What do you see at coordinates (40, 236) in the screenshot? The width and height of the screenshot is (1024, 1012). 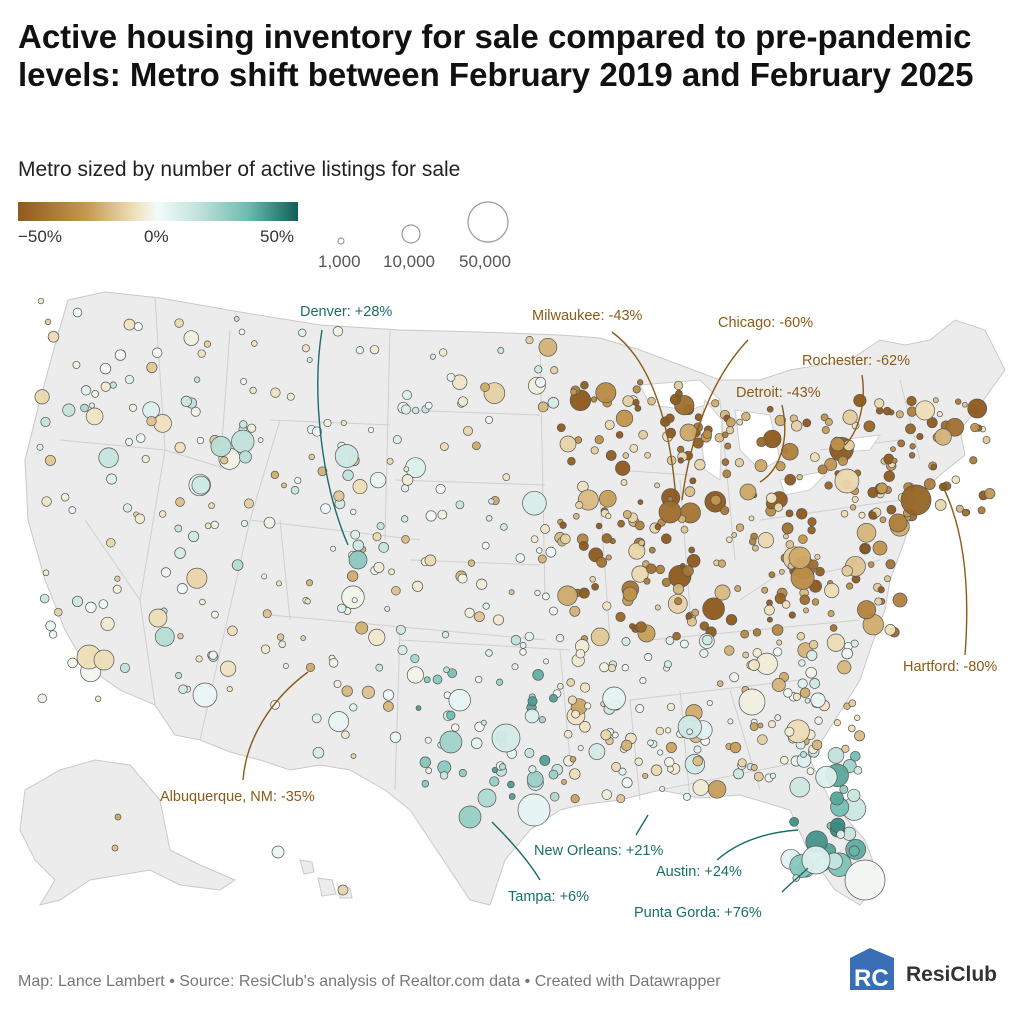 I see `legend-min-label: −50%` at bounding box center [40, 236].